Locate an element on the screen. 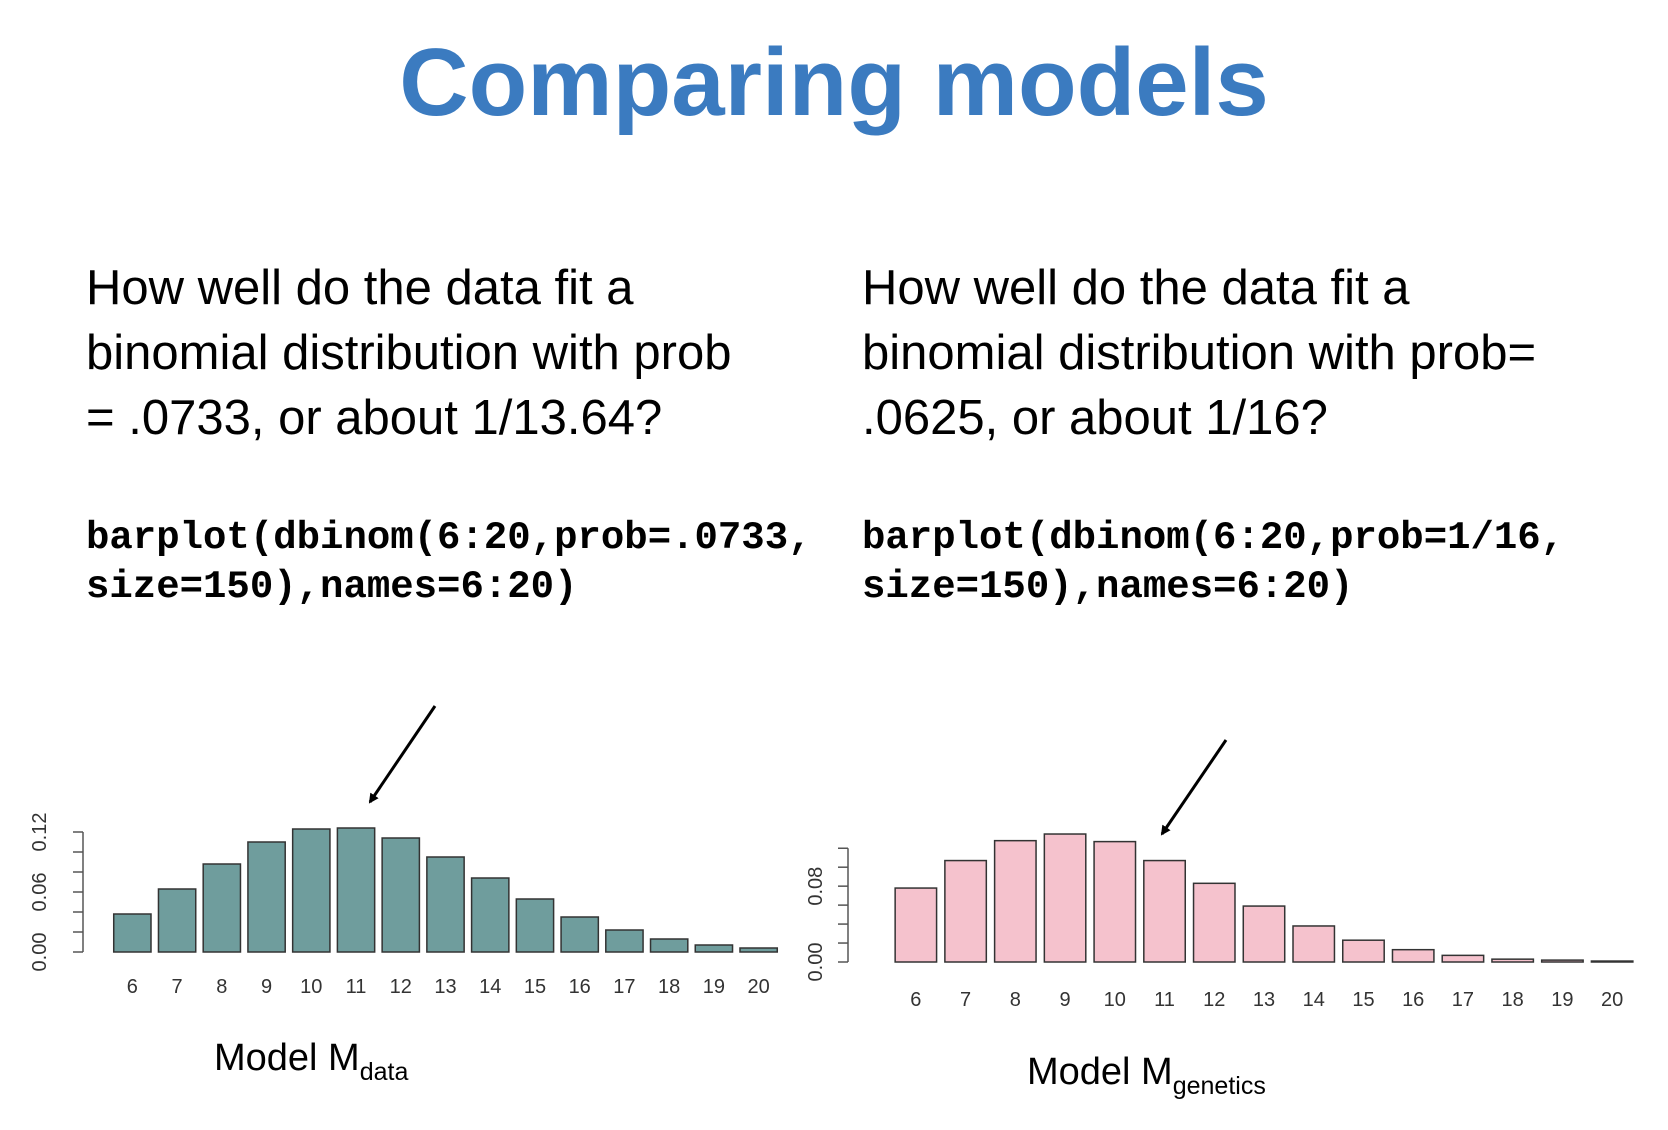 This screenshot has width=1668, height=1130. caption-subscript: data is located at coordinates (384, 1072).